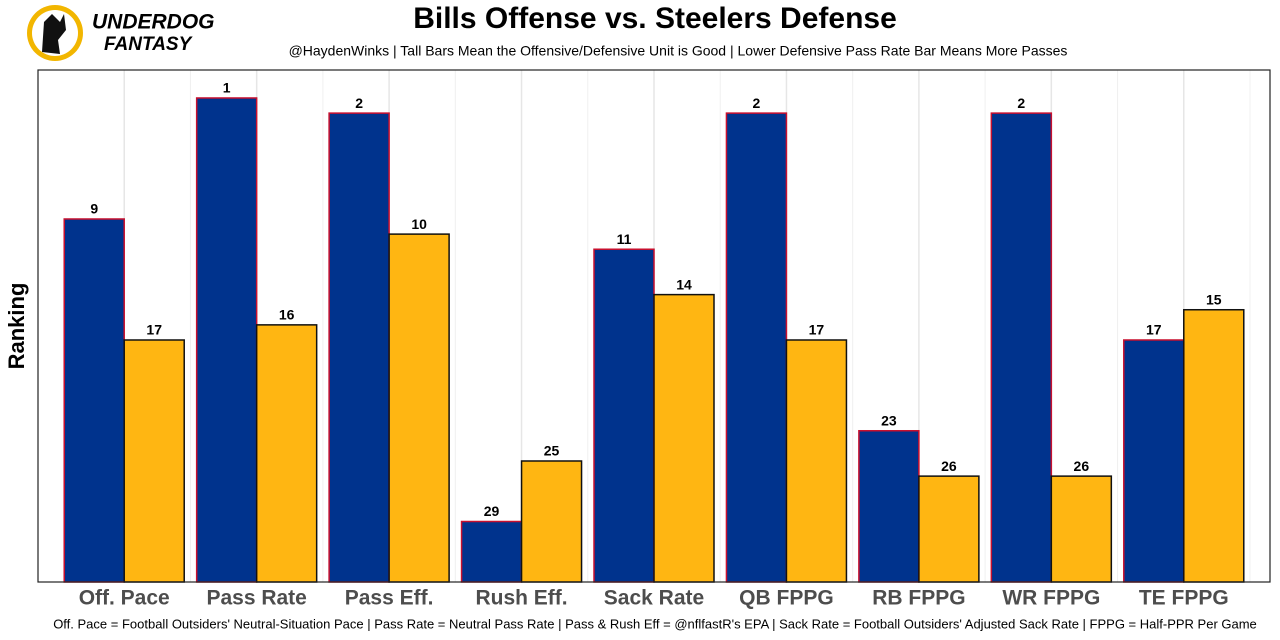 The height and width of the screenshot is (640, 1280). What do you see at coordinates (419, 224) in the screenshot?
I see `data-label: 10` at bounding box center [419, 224].